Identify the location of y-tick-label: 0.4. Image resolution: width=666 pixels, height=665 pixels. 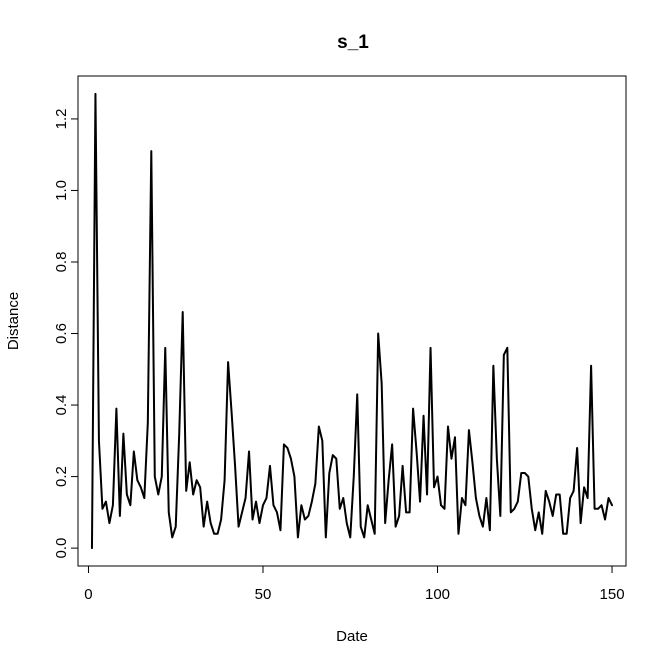
(61, 405).